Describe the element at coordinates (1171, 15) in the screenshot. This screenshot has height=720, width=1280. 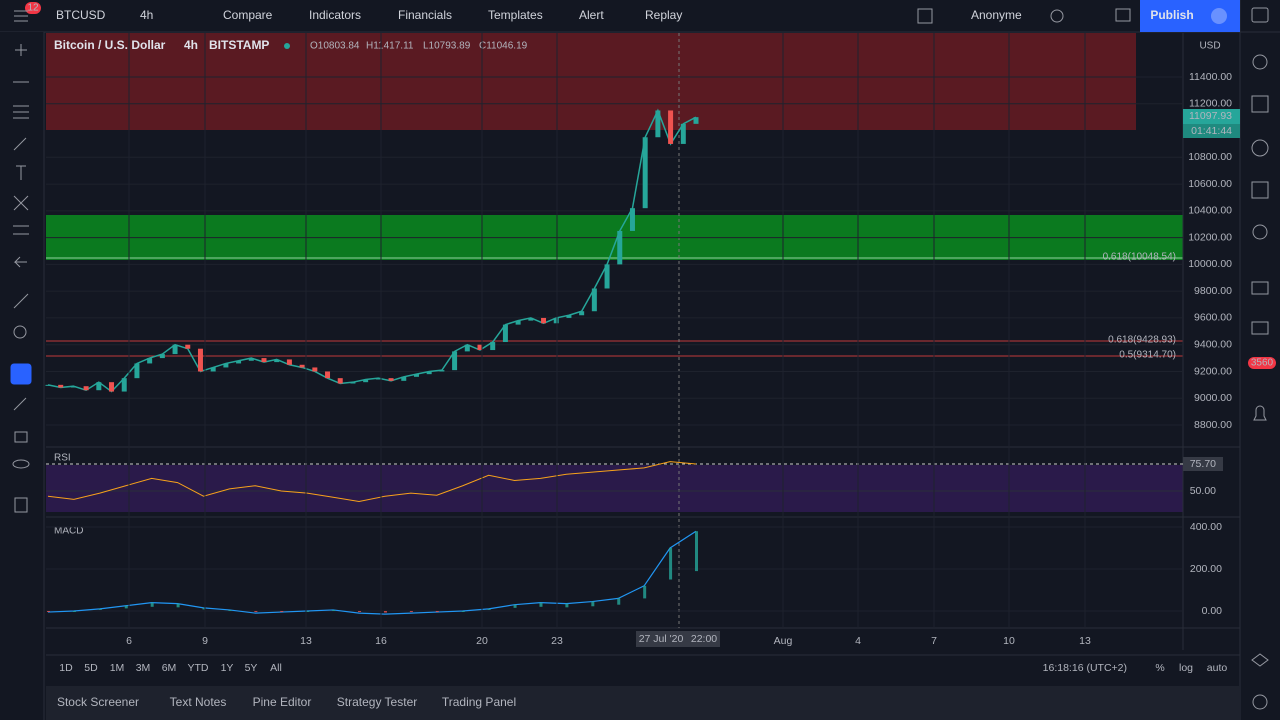
I see `publish-label: Publish` at that location.